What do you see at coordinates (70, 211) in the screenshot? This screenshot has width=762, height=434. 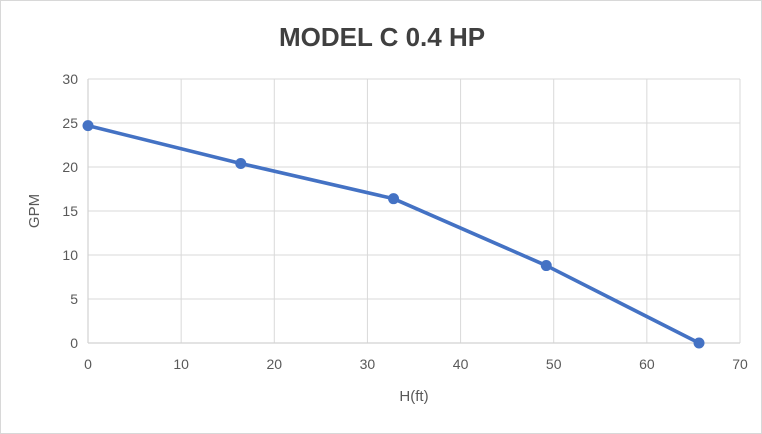 I see `y-tick-label: 15` at bounding box center [70, 211].